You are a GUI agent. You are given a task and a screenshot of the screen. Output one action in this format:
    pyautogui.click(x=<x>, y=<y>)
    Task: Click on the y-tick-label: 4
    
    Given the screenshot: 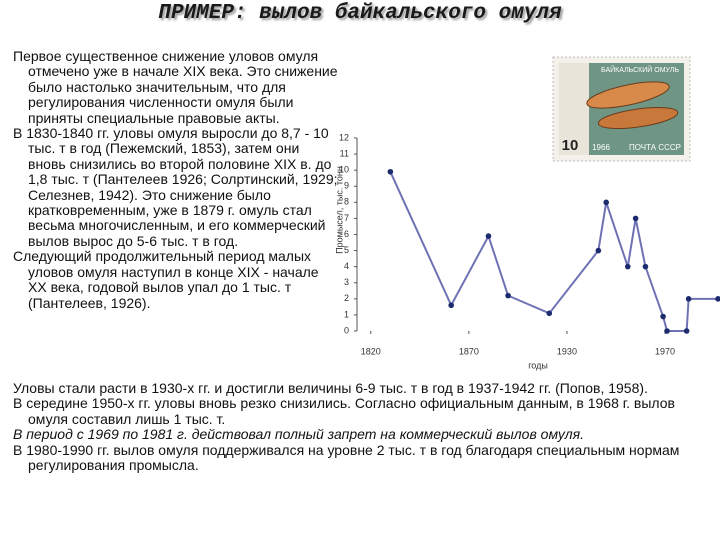 What is the action you would take?
    pyautogui.click(x=346, y=266)
    